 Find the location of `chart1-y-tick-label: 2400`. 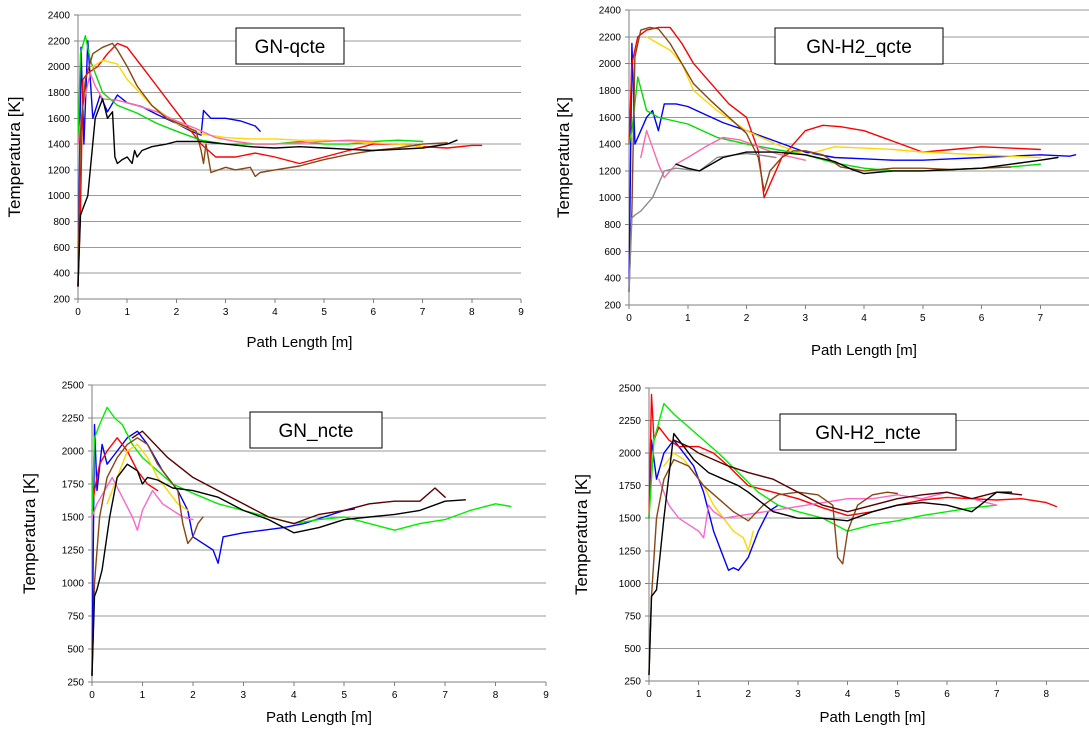

chart1-y-tick-label: 2400 is located at coordinates (59, 16).